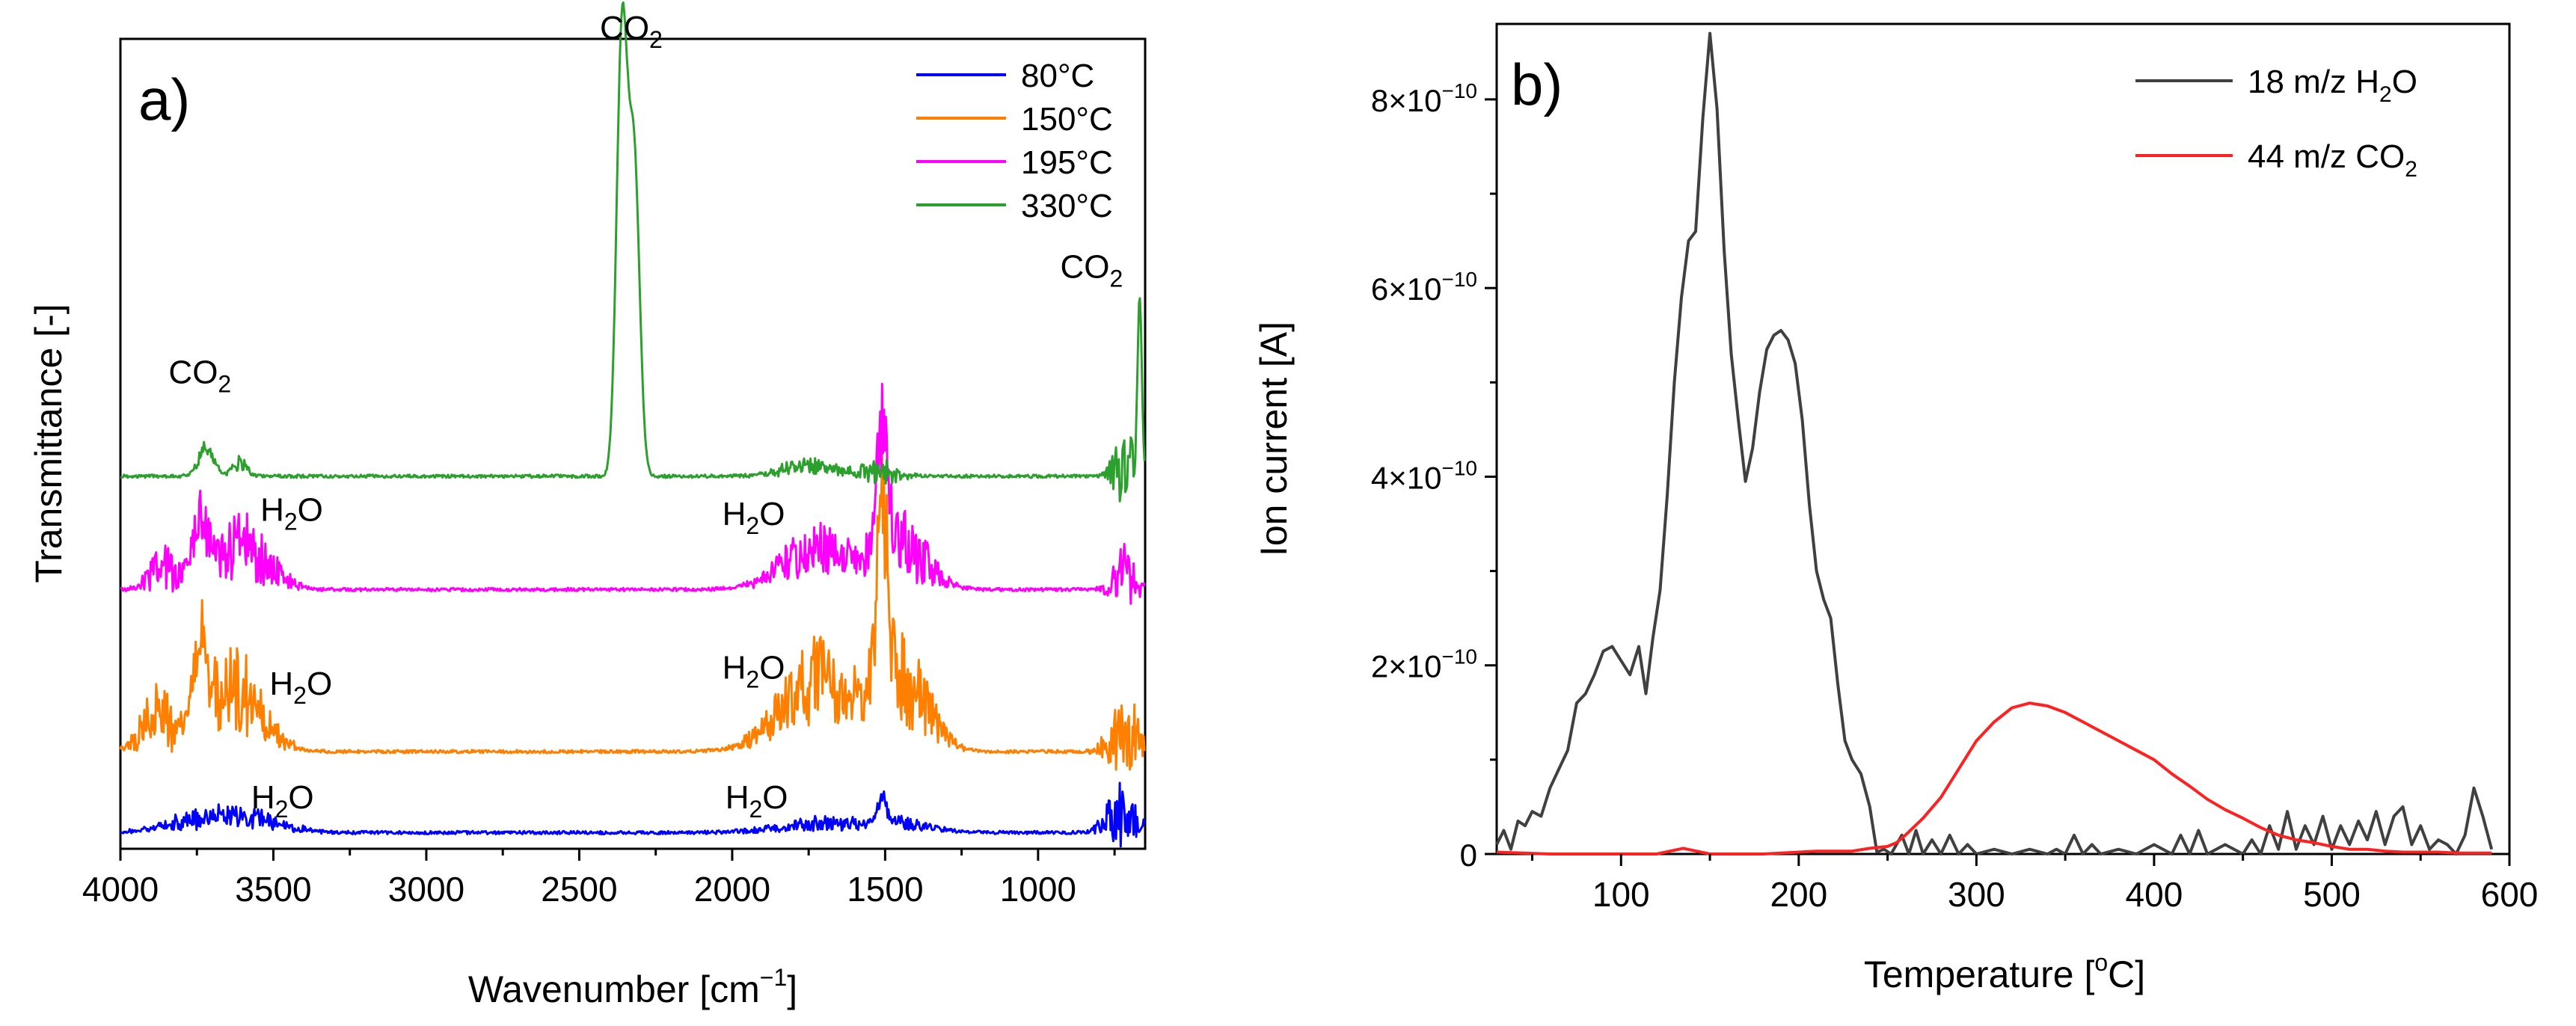  I want to click on x-tick-label-500: 500, so click(2332, 895).